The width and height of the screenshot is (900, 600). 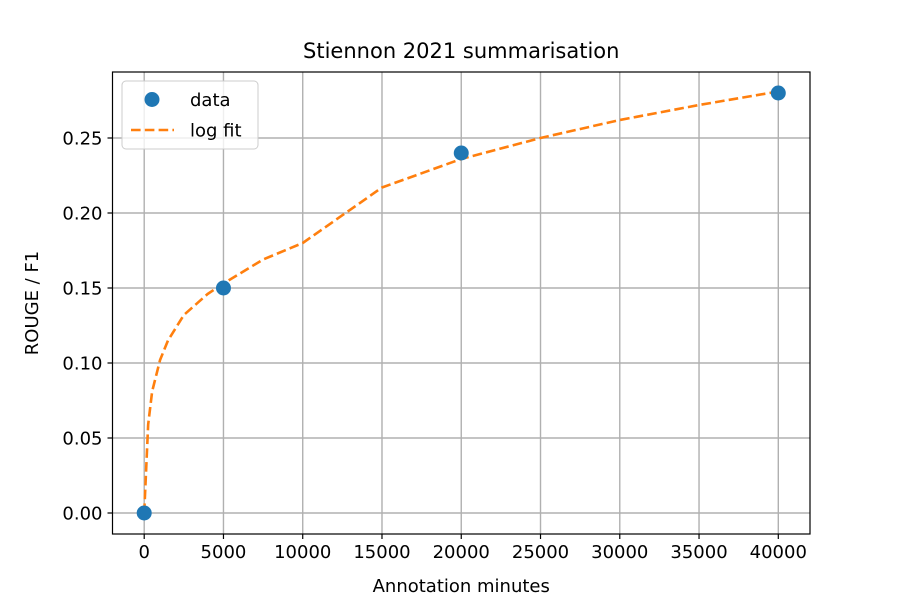 I want to click on legend: data log fit, so click(x=190, y=115).